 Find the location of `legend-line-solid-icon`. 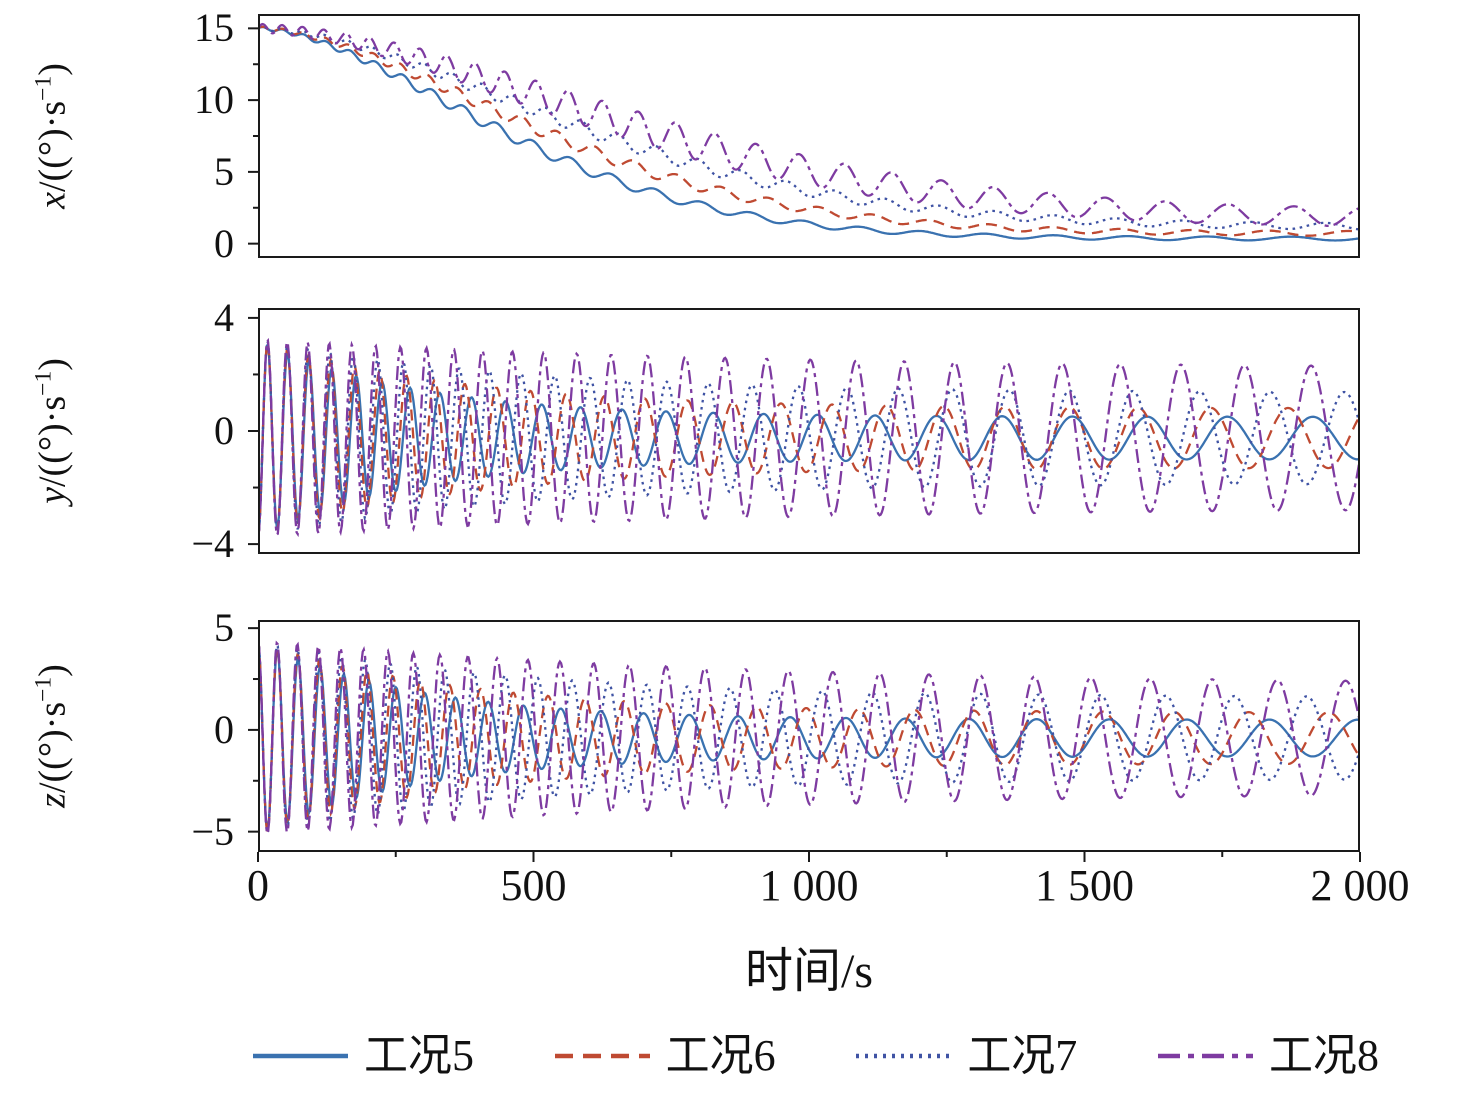

legend-line-solid-icon is located at coordinates (300, 1056).